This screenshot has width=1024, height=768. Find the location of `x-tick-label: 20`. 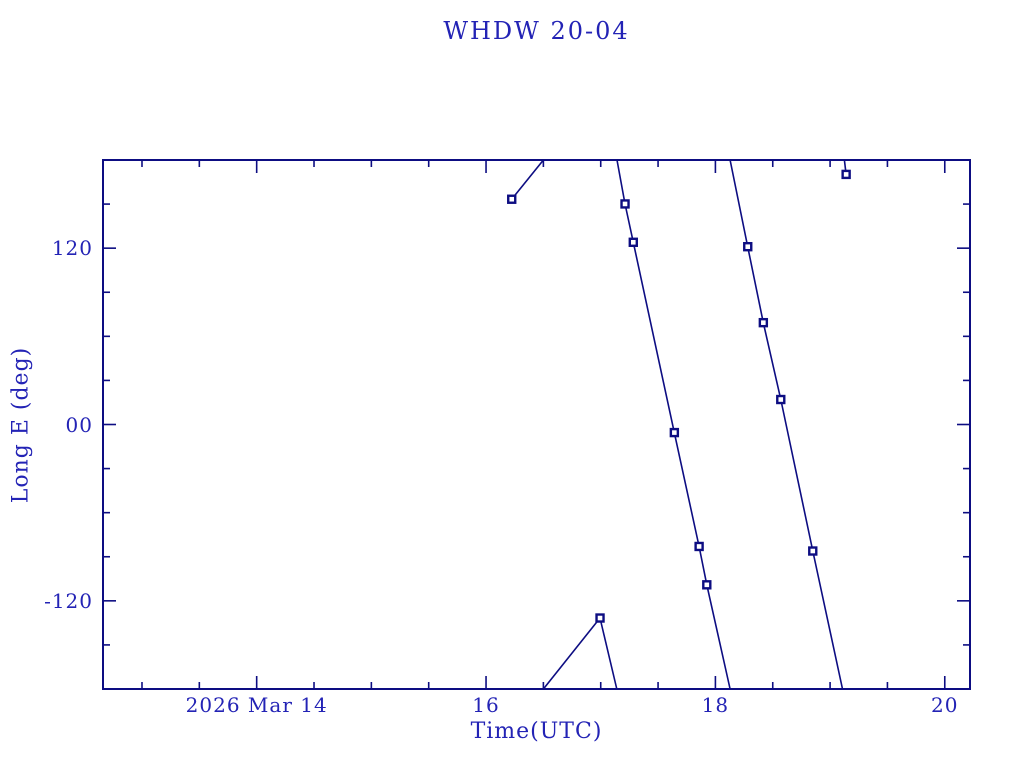

x-tick-label: 20 is located at coordinates (945, 705).